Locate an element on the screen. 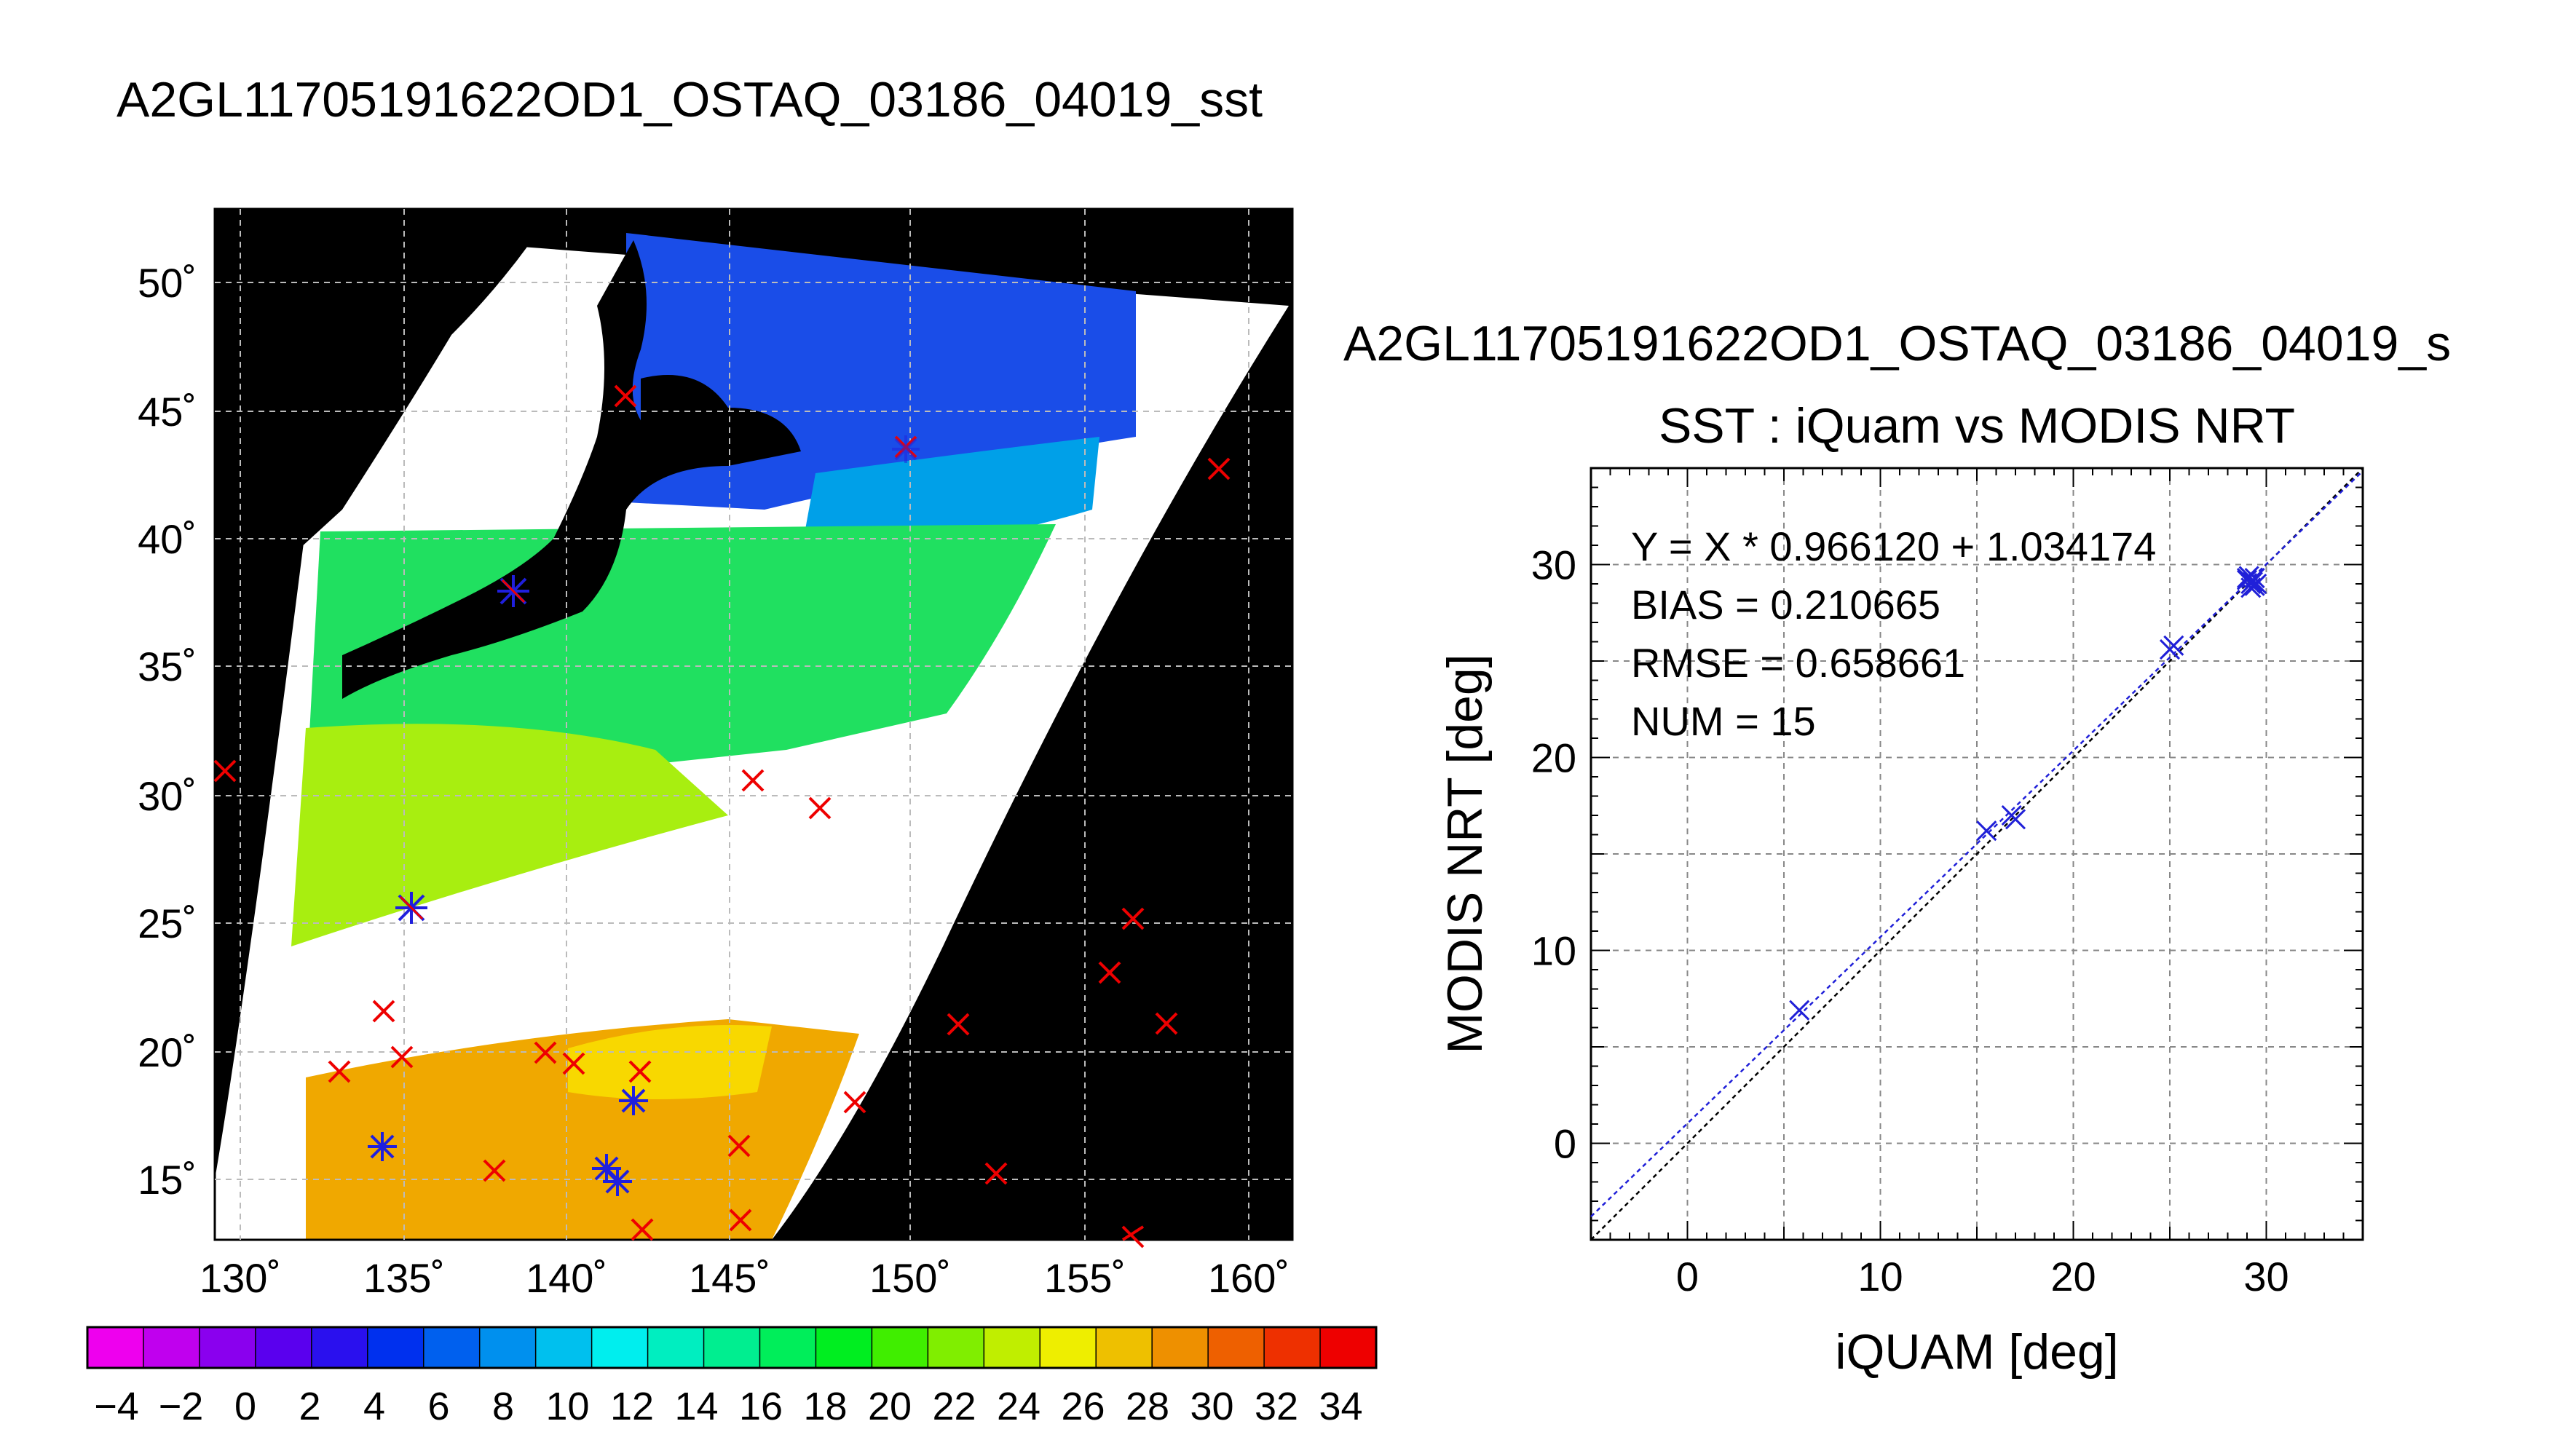 This screenshot has width=2555, height=1456. page-title: A2GL11705191622OD1_OSTAQ_03186_04019_sst is located at coordinates (690, 99).